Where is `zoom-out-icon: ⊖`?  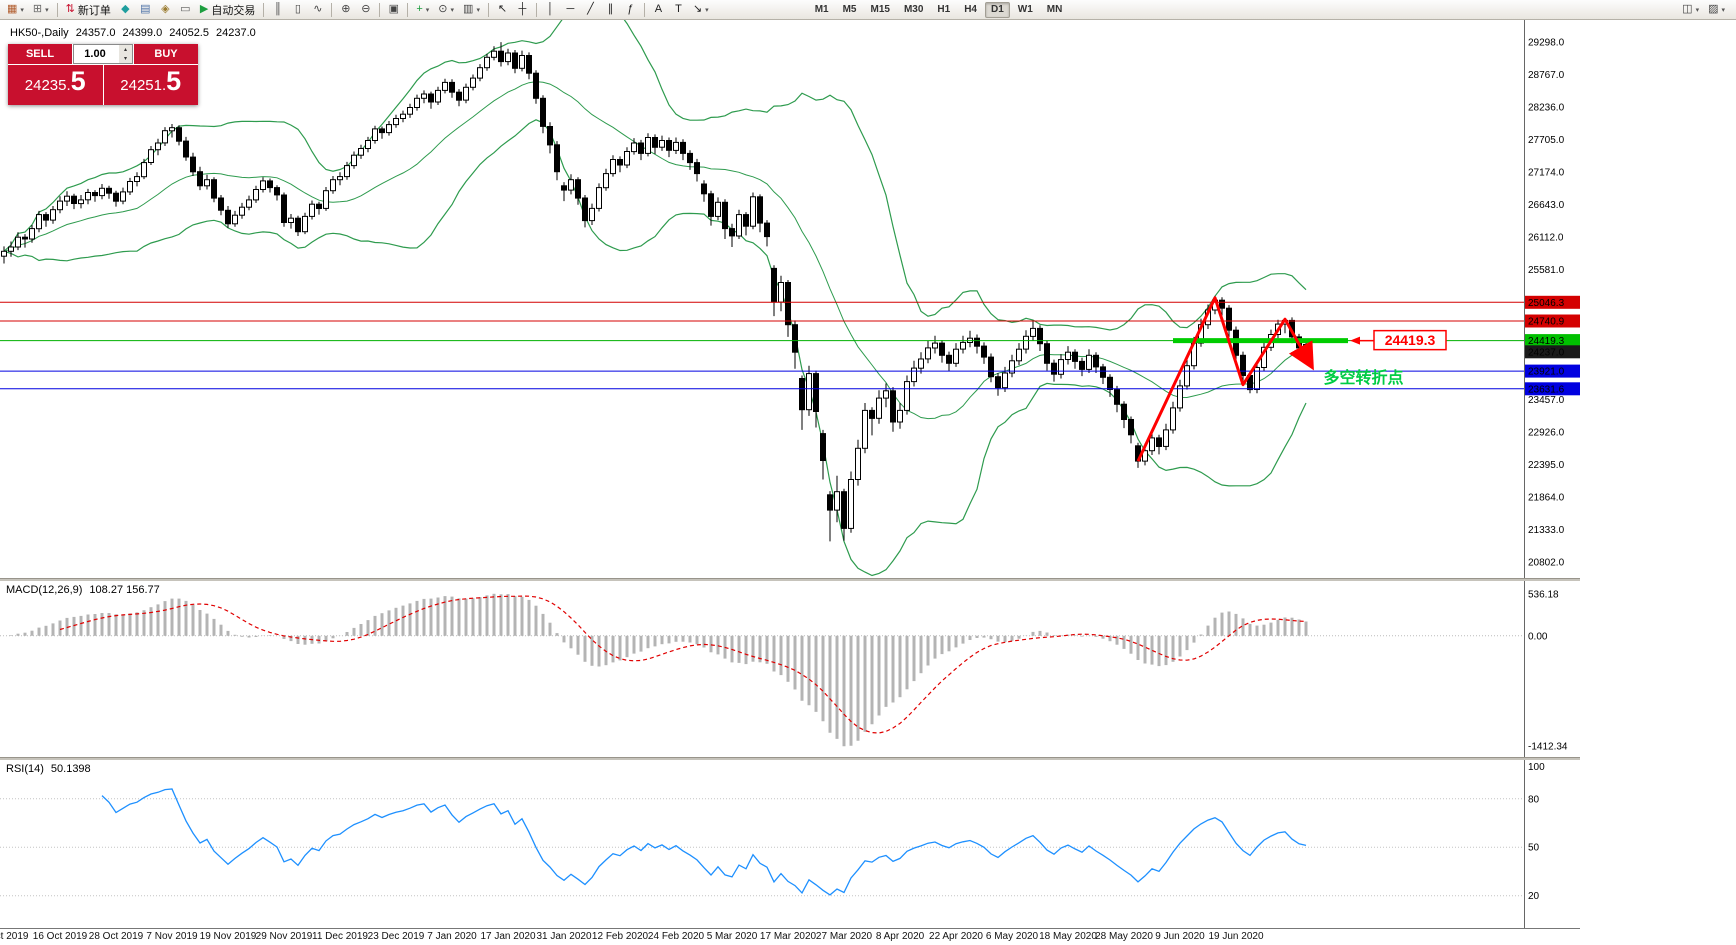 zoom-out-icon: ⊖ is located at coordinates (365, 9).